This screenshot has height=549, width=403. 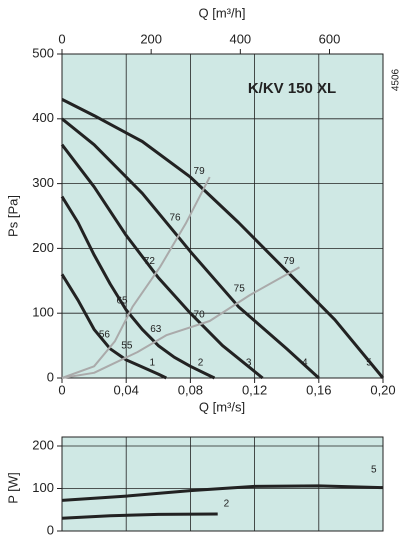 I want to click on series-label: 1, so click(x=153, y=363).